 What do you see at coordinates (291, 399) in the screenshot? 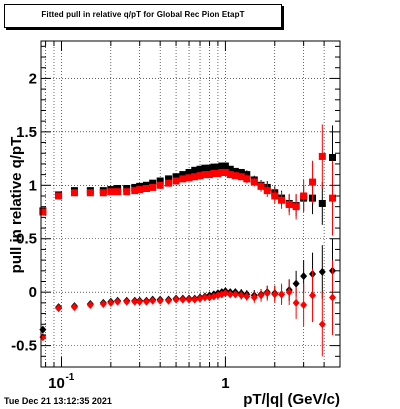
I see `x-axis-label: pT/|q| (GeV/c)` at bounding box center [291, 399].